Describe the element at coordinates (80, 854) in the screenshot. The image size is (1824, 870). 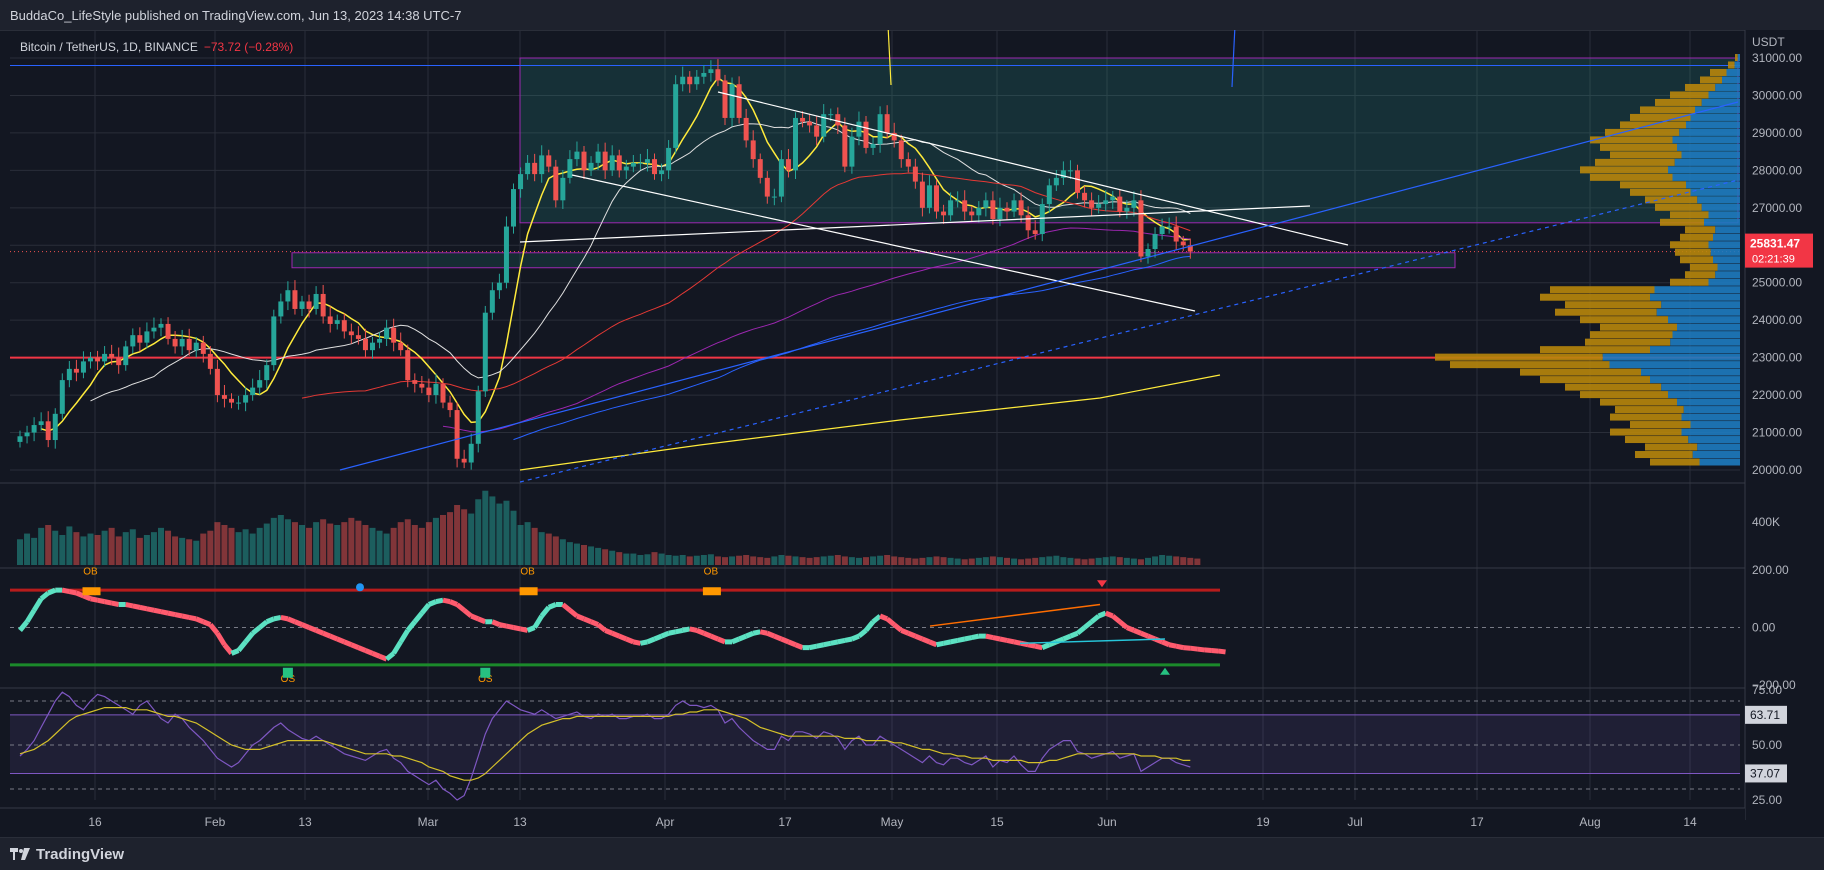
I see `footer-brand: TradingView` at that location.